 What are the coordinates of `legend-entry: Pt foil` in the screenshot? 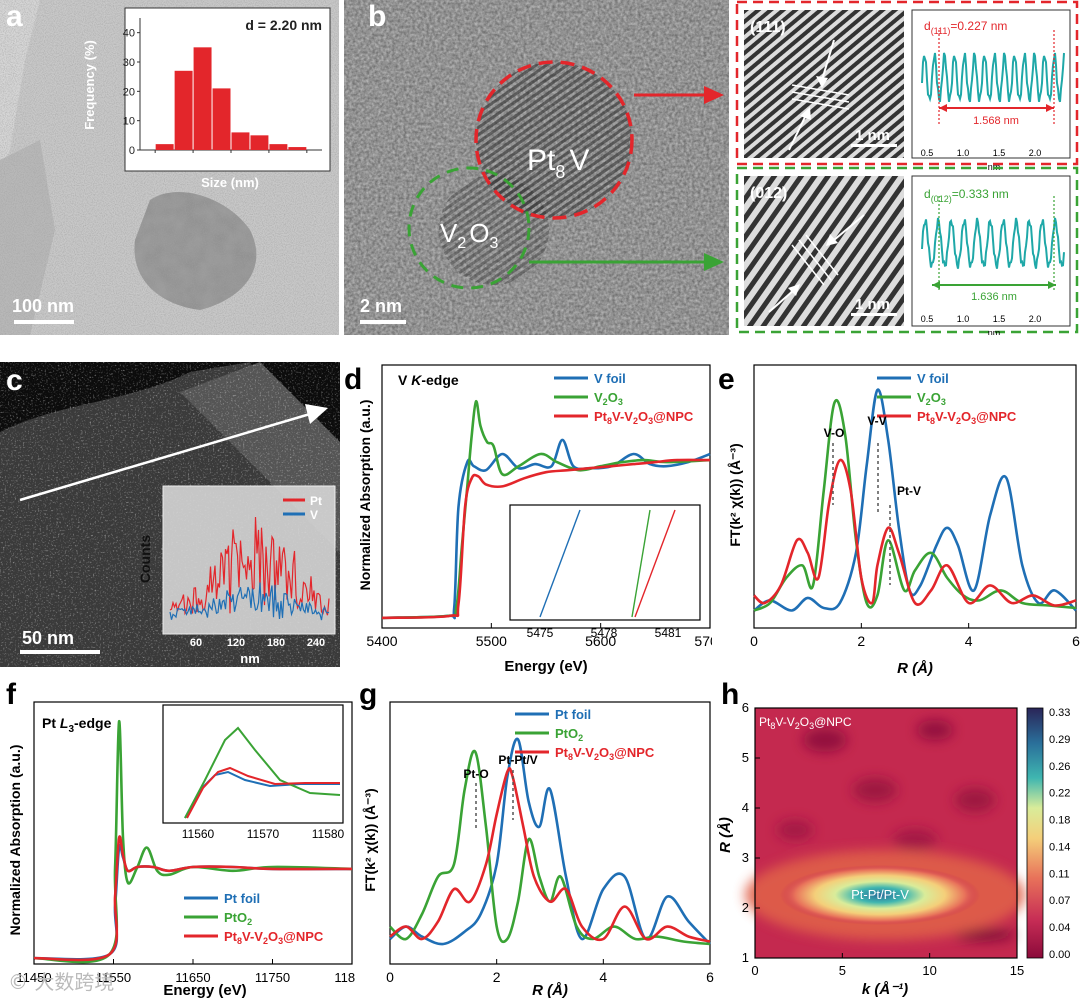 It's located at (242, 898).